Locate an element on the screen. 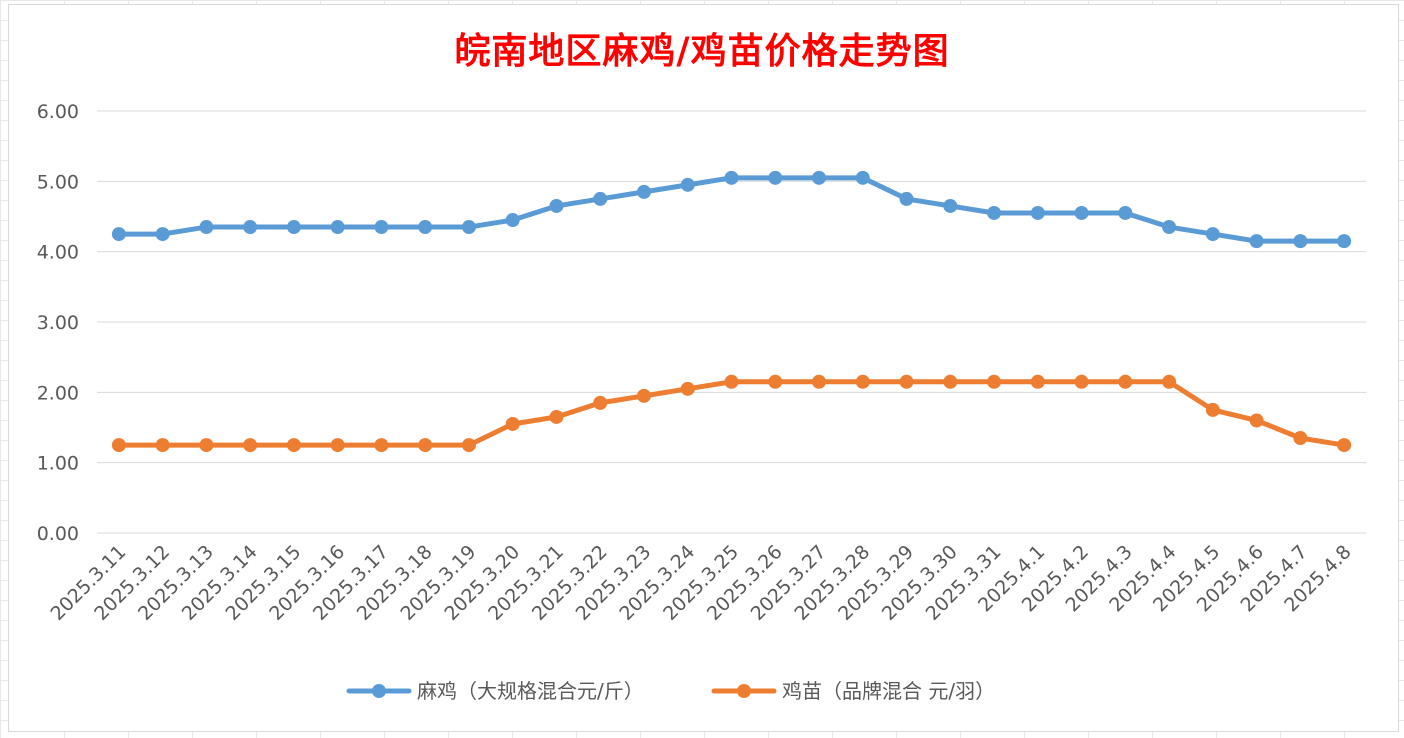  y-tick-label: 1.00 is located at coordinates (58, 464).